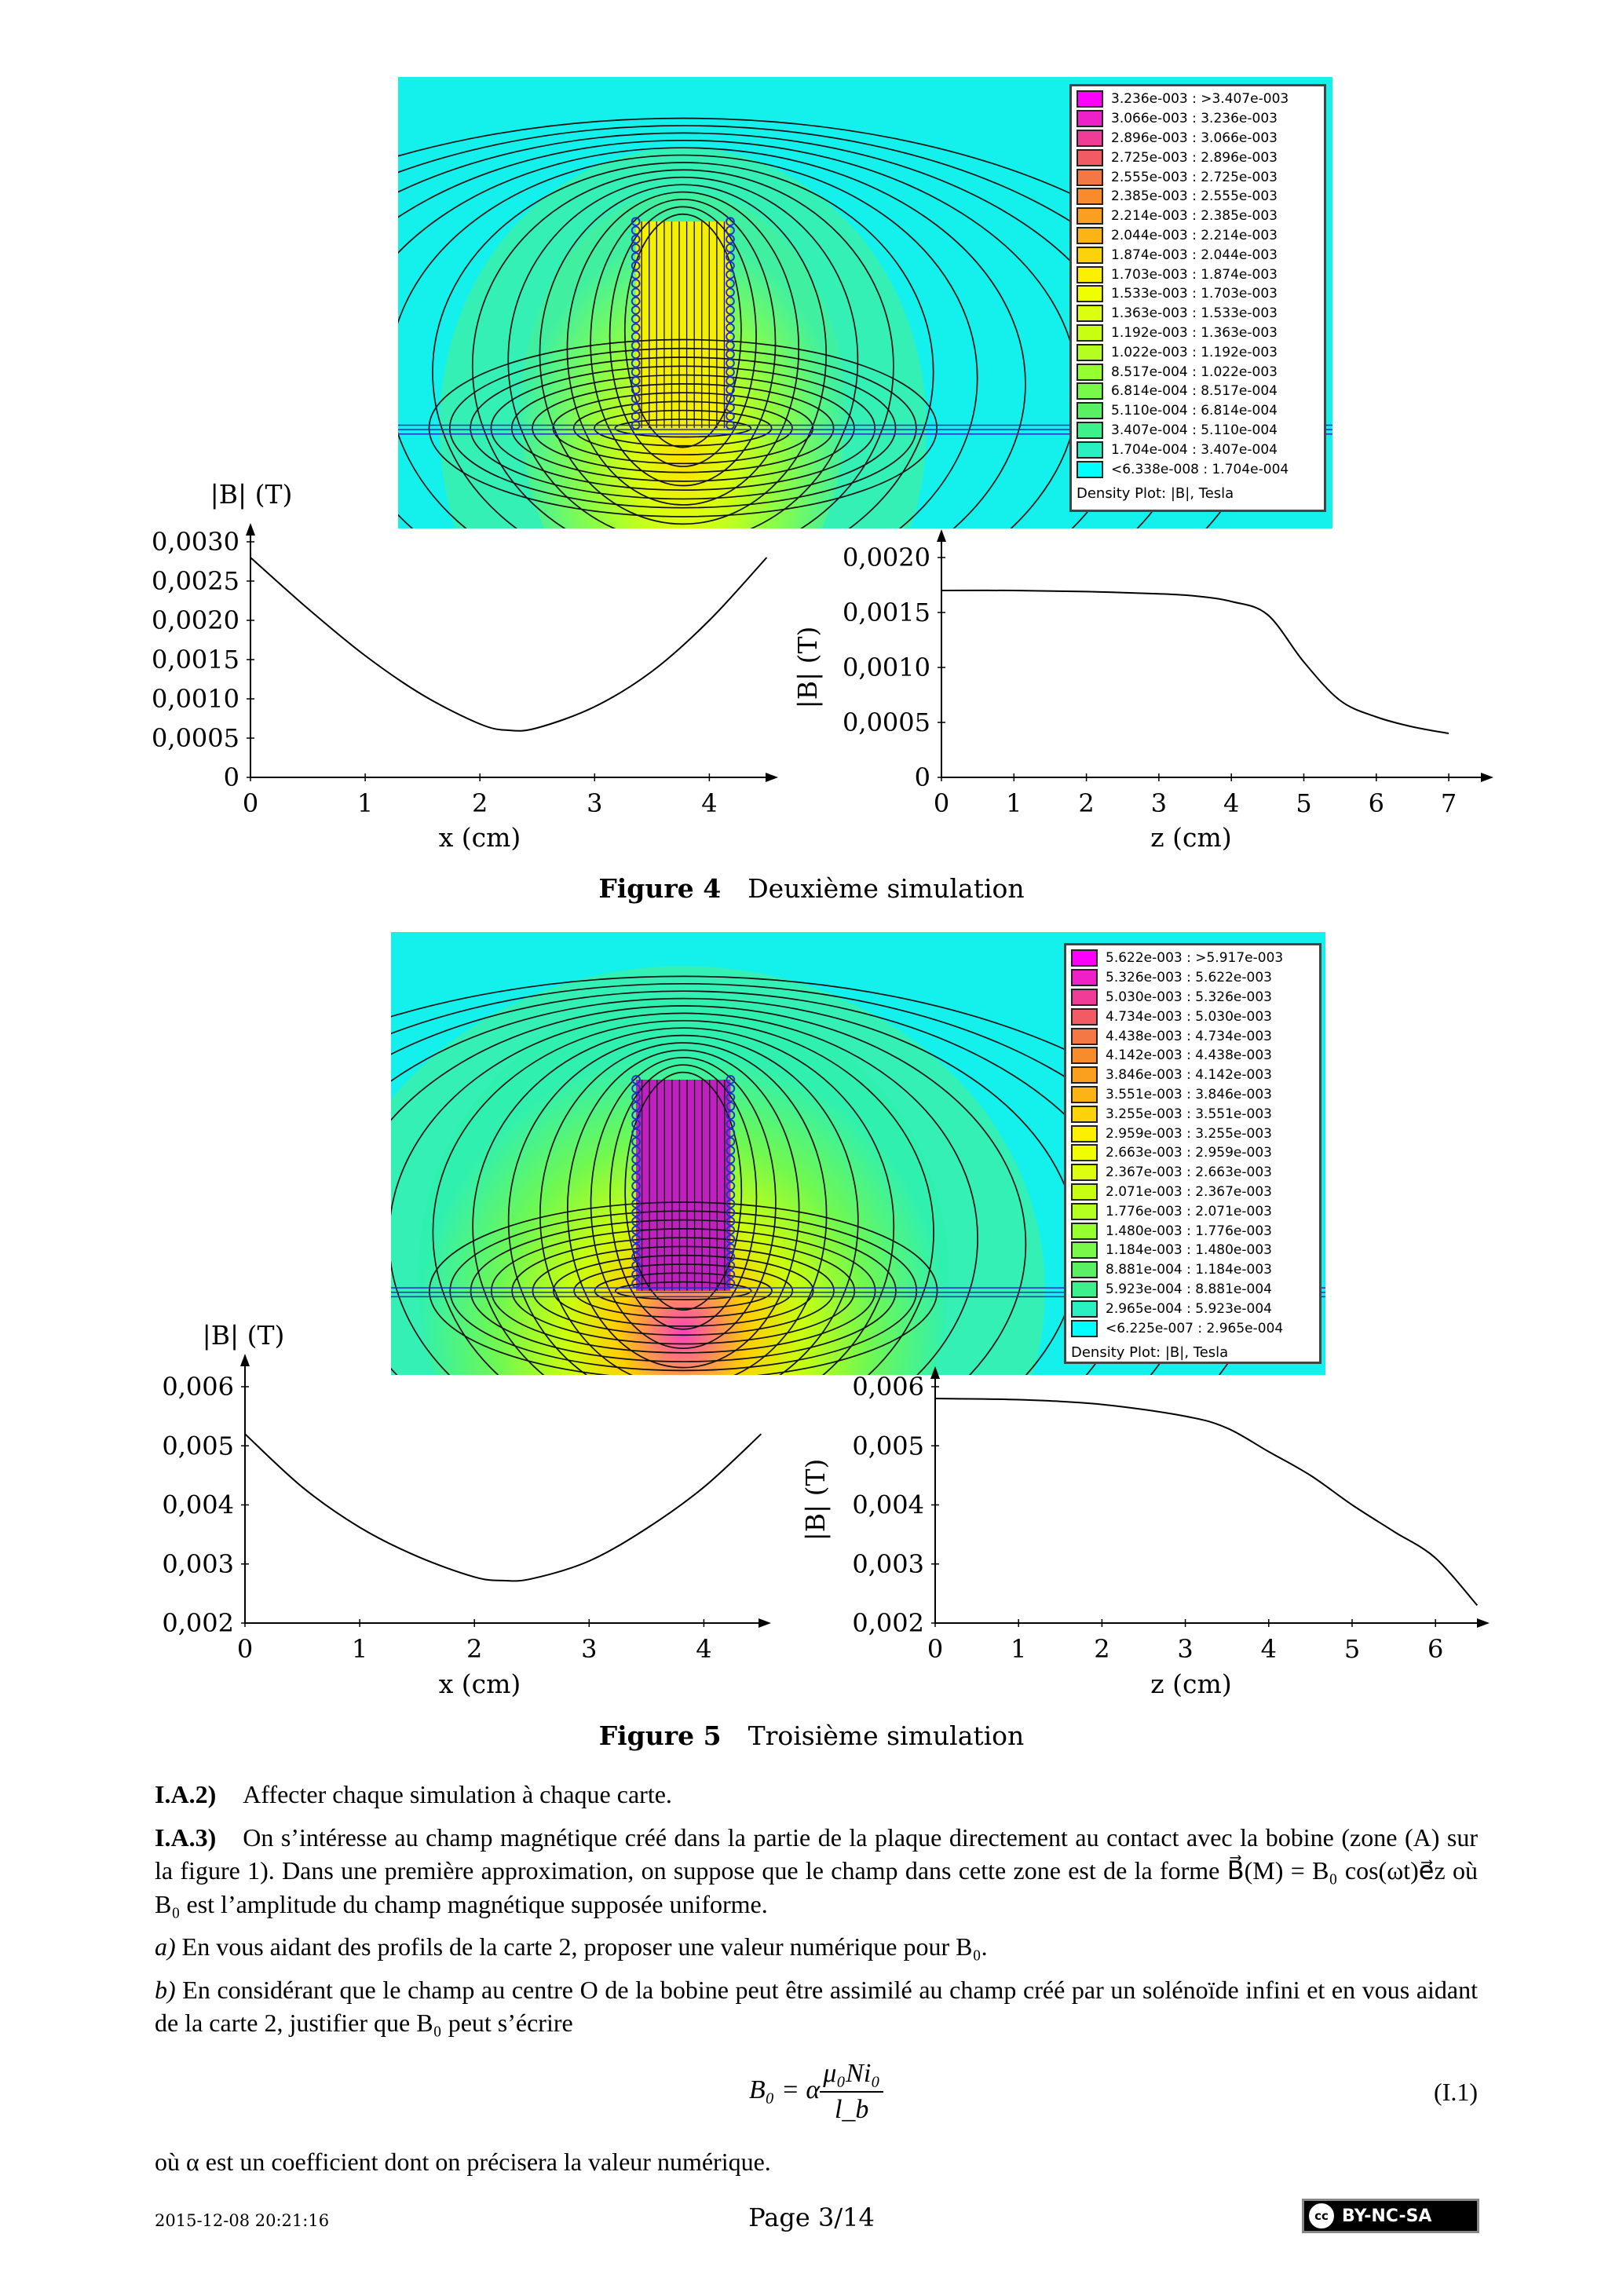 Image resolution: width=1623 pixels, height=2296 pixels. Describe the element at coordinates (1390, 2216) in the screenshot. I see `license-badge: cc BY-NC-SA` at that location.